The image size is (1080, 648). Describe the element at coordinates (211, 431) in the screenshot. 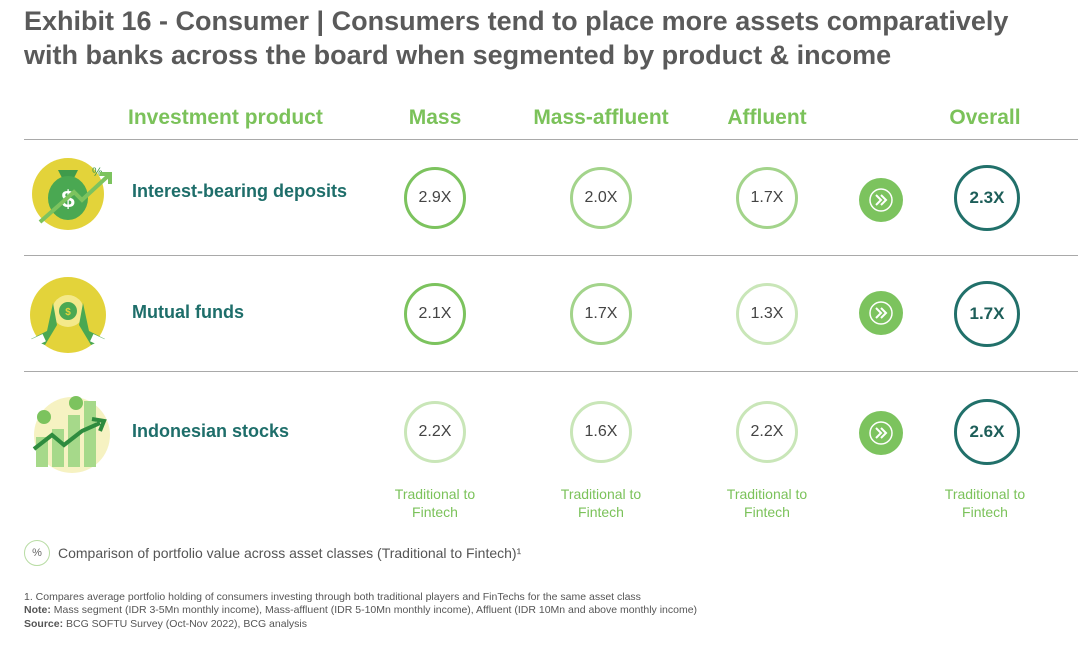

I see `row-label-indonesian-stocks: Indonesian stocks` at that location.